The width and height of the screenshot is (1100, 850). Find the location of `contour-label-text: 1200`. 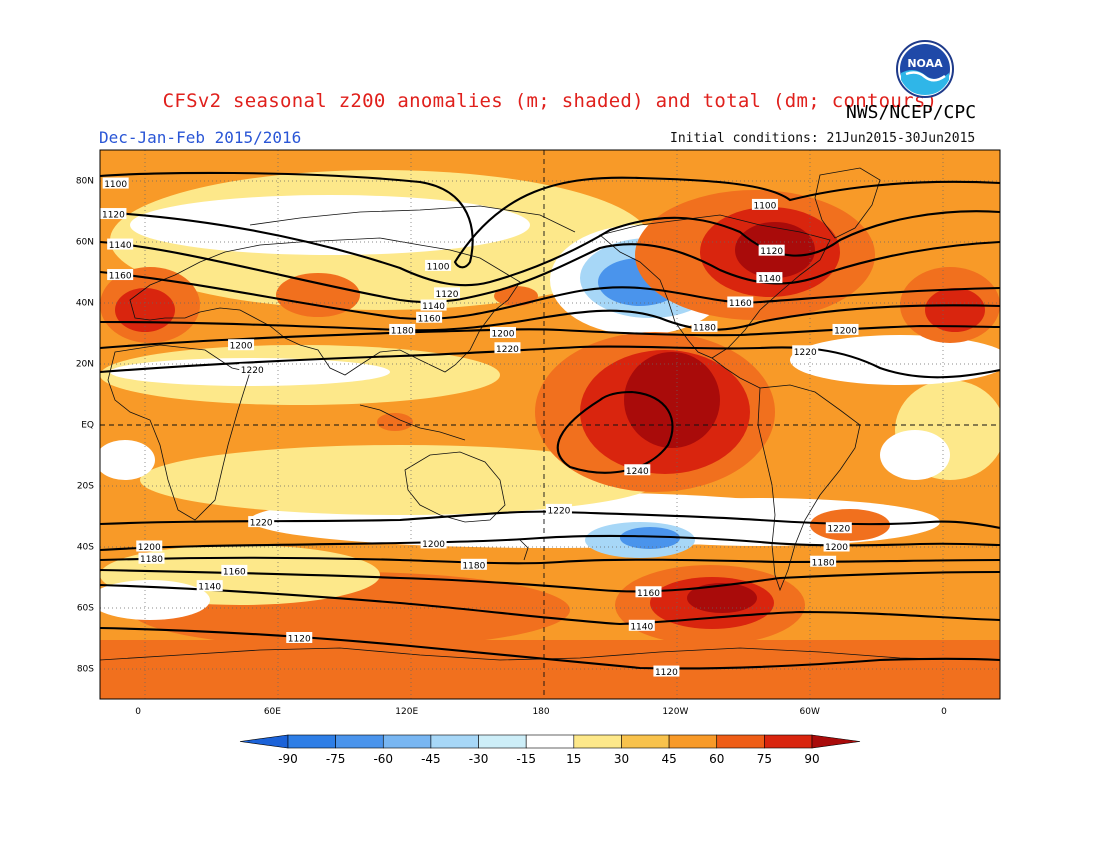

contour-label-text: 1200 is located at coordinates (149, 548).